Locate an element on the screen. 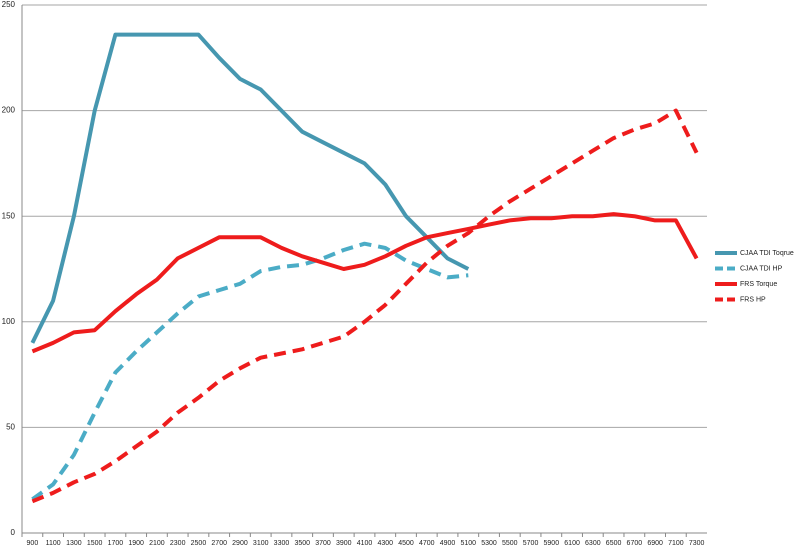  x-tick-label: 2300 is located at coordinates (178, 543).